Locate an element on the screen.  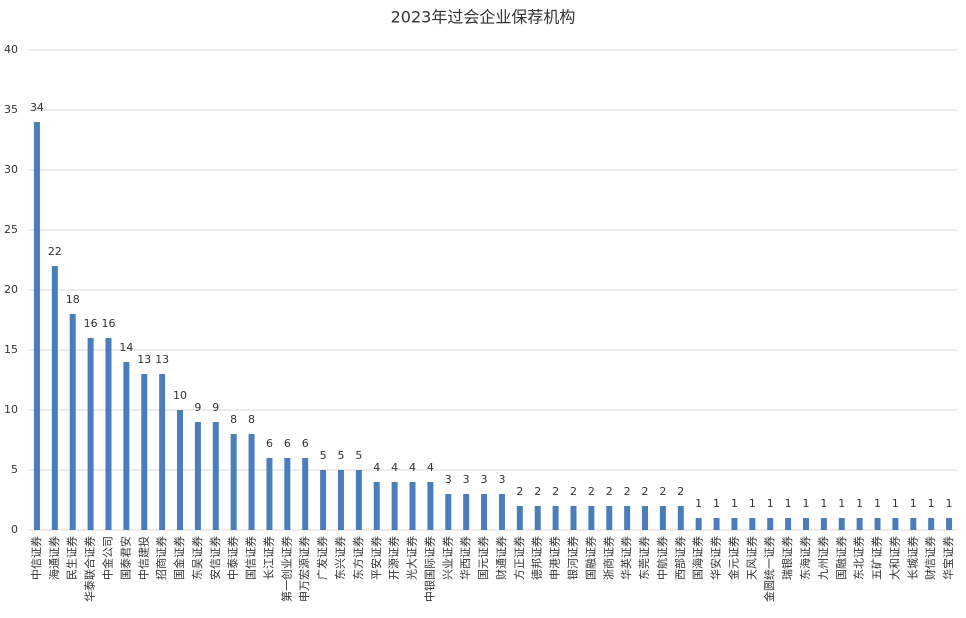
data-label: 8 is located at coordinates (251, 419).